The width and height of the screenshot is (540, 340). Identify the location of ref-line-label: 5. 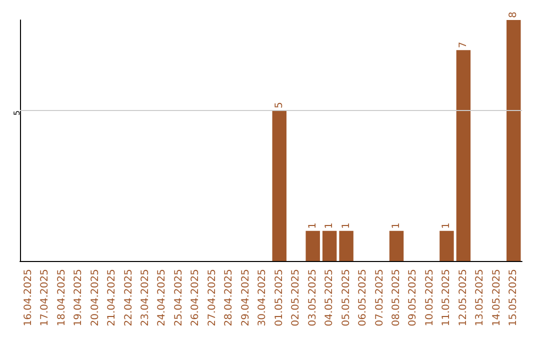
(17, 113).